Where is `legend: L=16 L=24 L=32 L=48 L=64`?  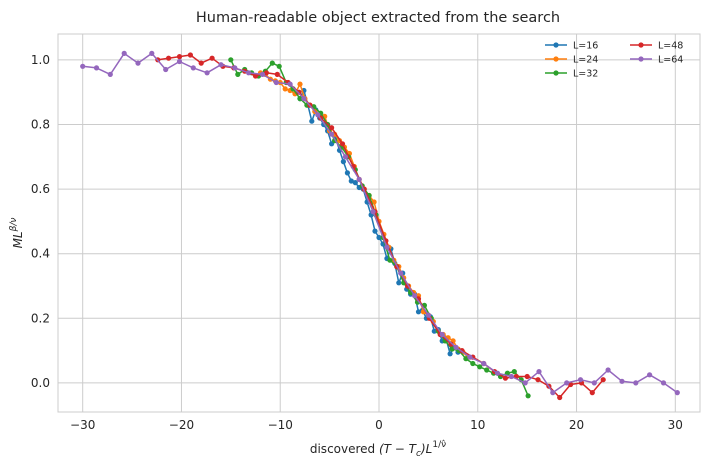
legend: L=16 L=24 L=32 L=48 L=64 is located at coordinates (614, 60).